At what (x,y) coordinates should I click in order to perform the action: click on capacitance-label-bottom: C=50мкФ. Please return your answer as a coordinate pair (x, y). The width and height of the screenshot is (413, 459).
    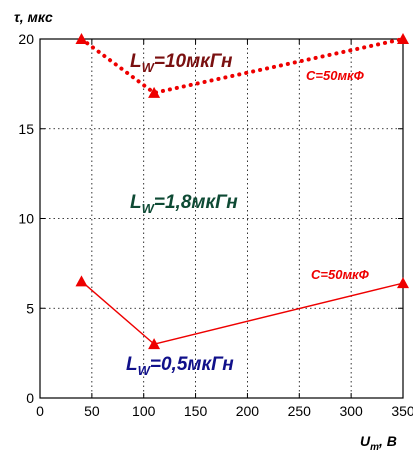
    Looking at the image, I should click on (340, 274).